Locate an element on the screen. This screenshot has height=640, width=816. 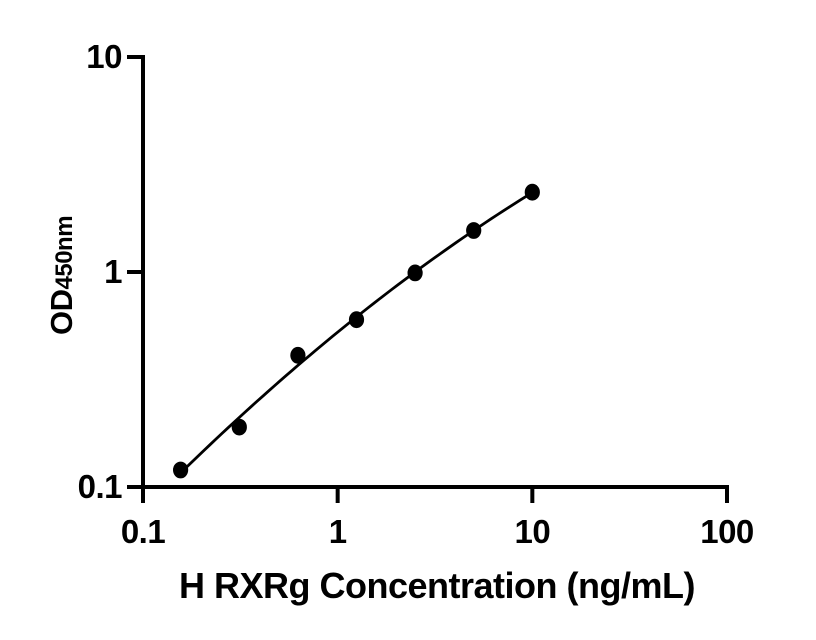
y-axis-title-sub: 450nm is located at coordinates (64, 253).